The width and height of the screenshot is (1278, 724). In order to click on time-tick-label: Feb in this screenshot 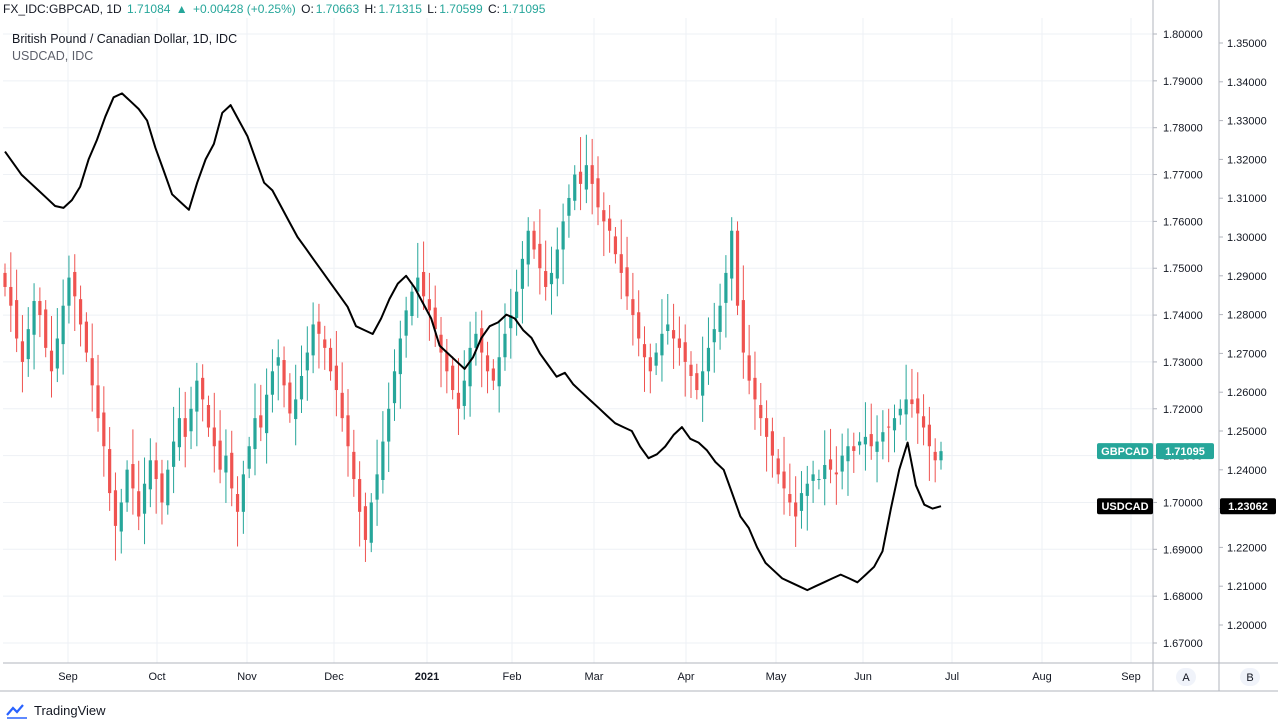, I will do `click(512, 677)`.